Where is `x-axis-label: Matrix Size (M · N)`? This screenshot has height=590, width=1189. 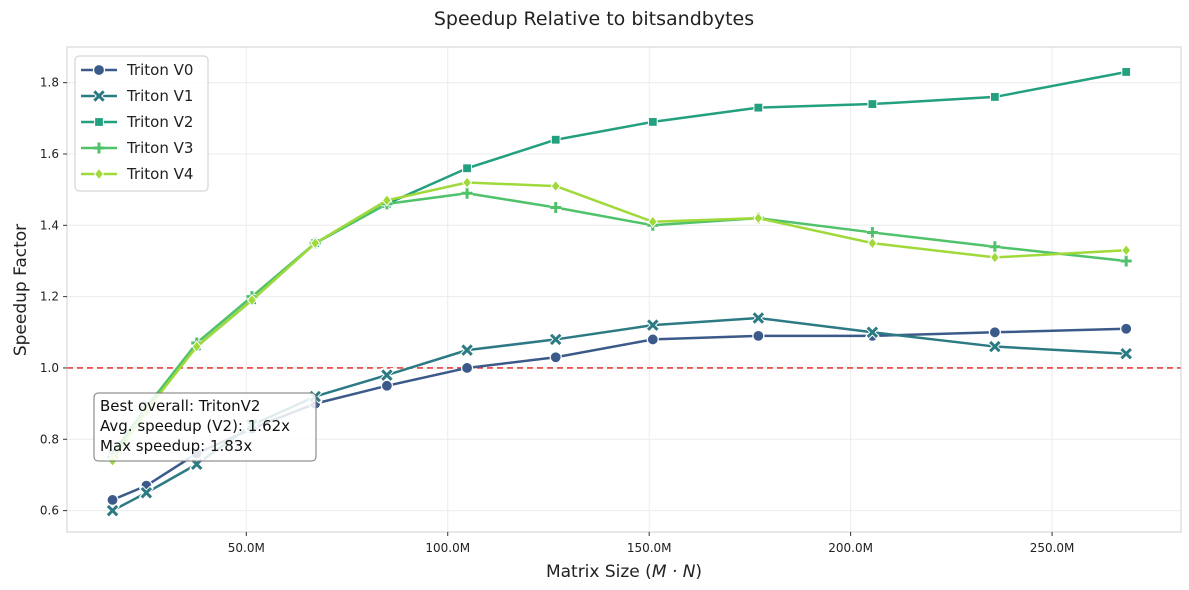 x-axis-label: Matrix Size (M · N) is located at coordinates (624, 572).